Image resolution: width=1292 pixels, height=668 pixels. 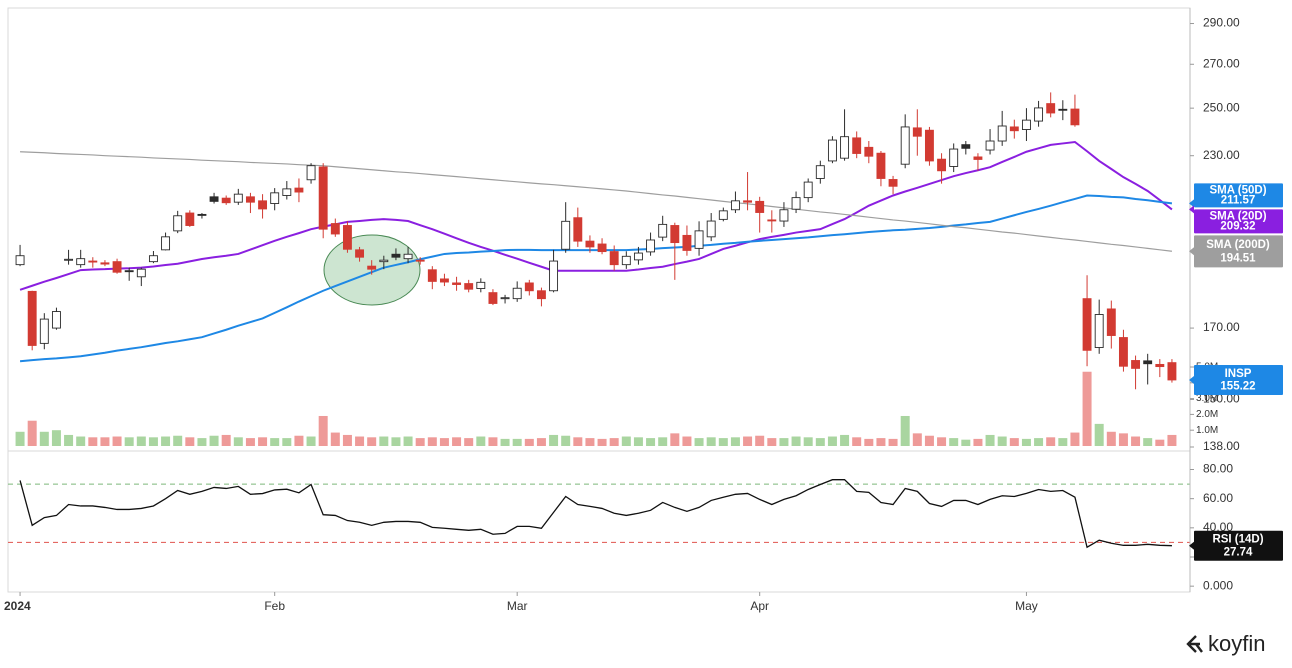 What do you see at coordinates (1237, 217) in the screenshot?
I see `value-tag-name: SMA (20D)` at bounding box center [1237, 217].